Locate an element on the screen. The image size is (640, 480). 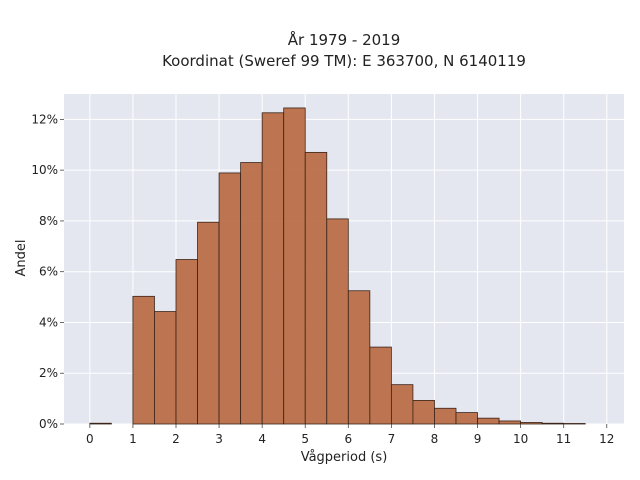
x-tick-label: 2 is located at coordinates (176, 439).